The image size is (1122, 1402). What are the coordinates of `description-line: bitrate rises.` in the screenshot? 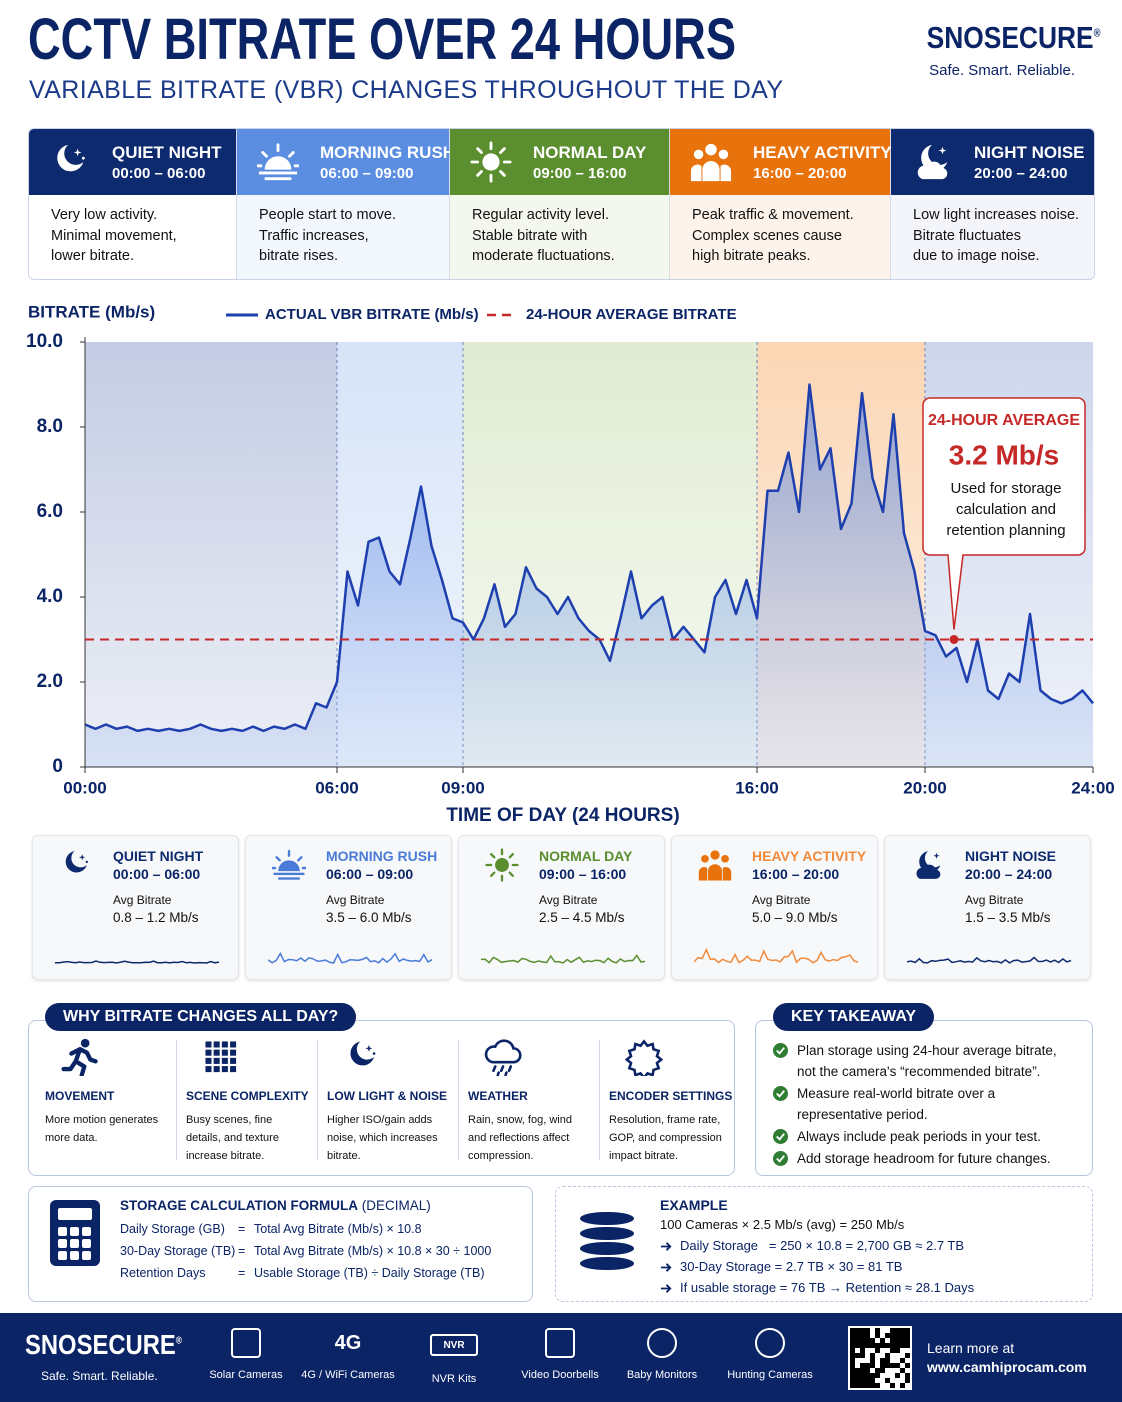 It's located at (298, 256).